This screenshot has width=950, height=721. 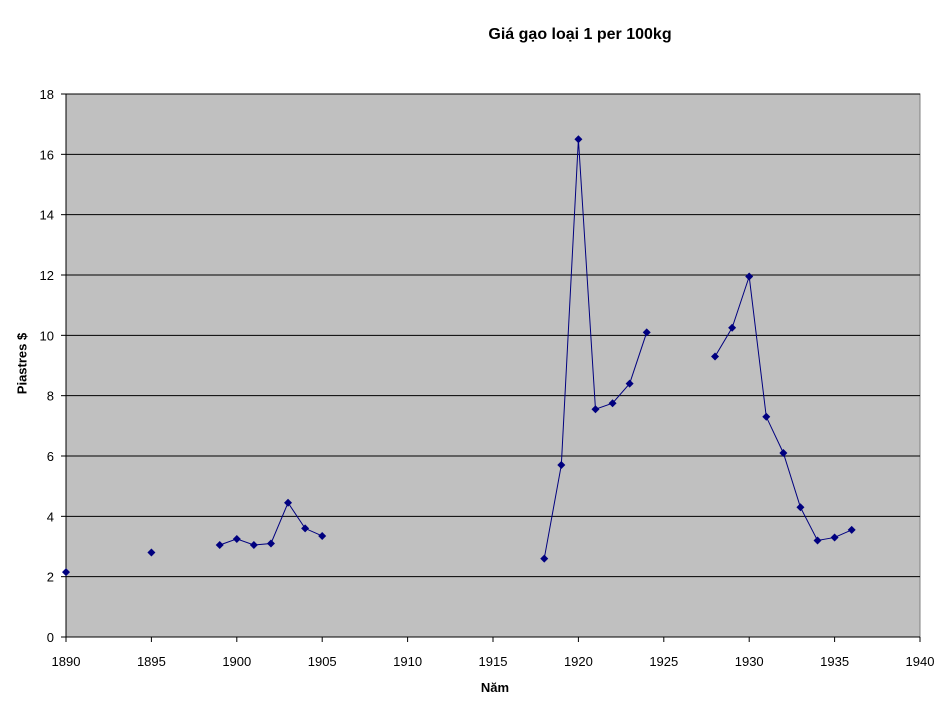 I want to click on x-tick-label: 1905, so click(x=322, y=661).